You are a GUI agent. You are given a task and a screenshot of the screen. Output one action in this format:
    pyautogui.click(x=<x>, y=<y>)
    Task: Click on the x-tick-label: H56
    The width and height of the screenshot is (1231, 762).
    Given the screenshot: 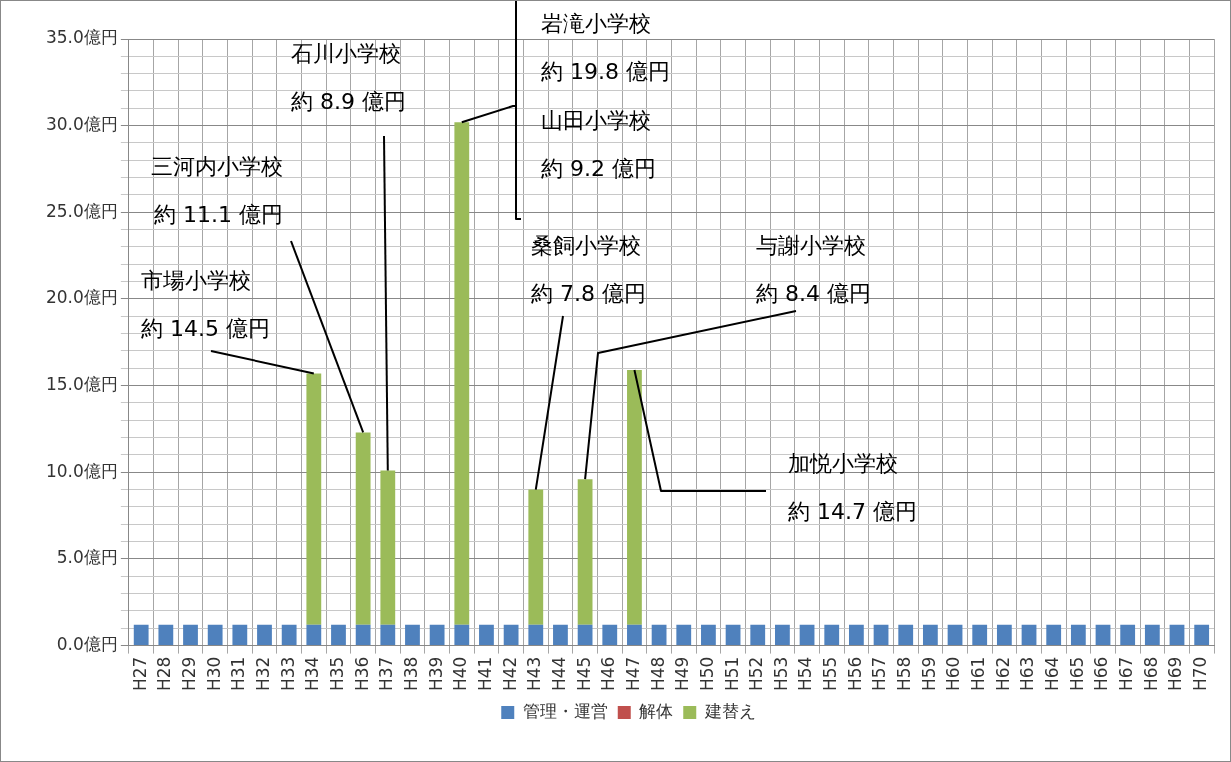 What is the action you would take?
    pyautogui.click(x=854, y=674)
    